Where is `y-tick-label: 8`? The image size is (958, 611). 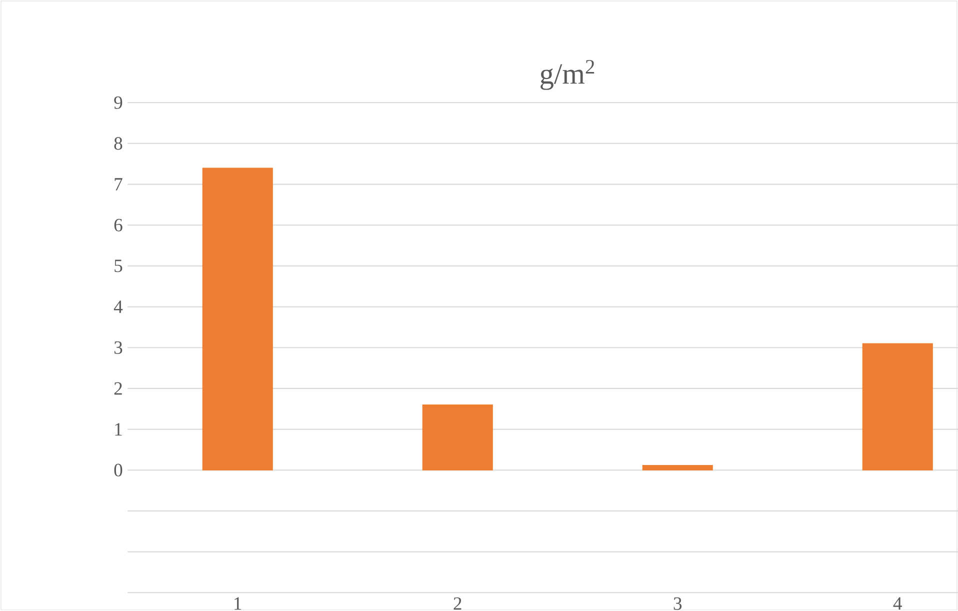
y-tick-label: 8 is located at coordinates (118, 143).